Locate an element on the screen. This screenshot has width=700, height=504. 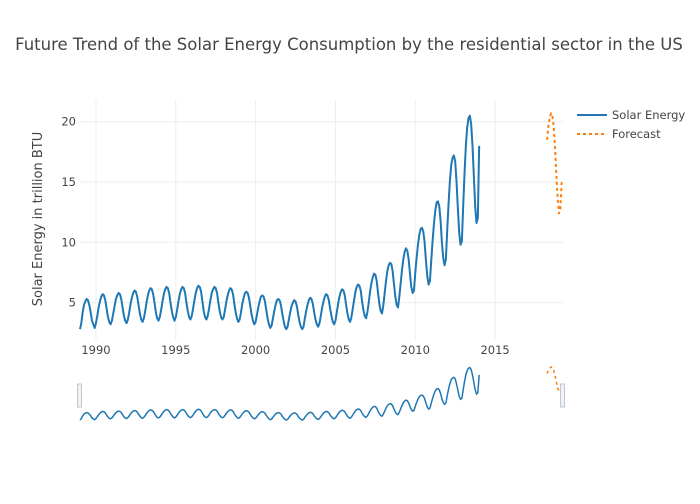
x-tick-label: 1990 is located at coordinates (95, 350).